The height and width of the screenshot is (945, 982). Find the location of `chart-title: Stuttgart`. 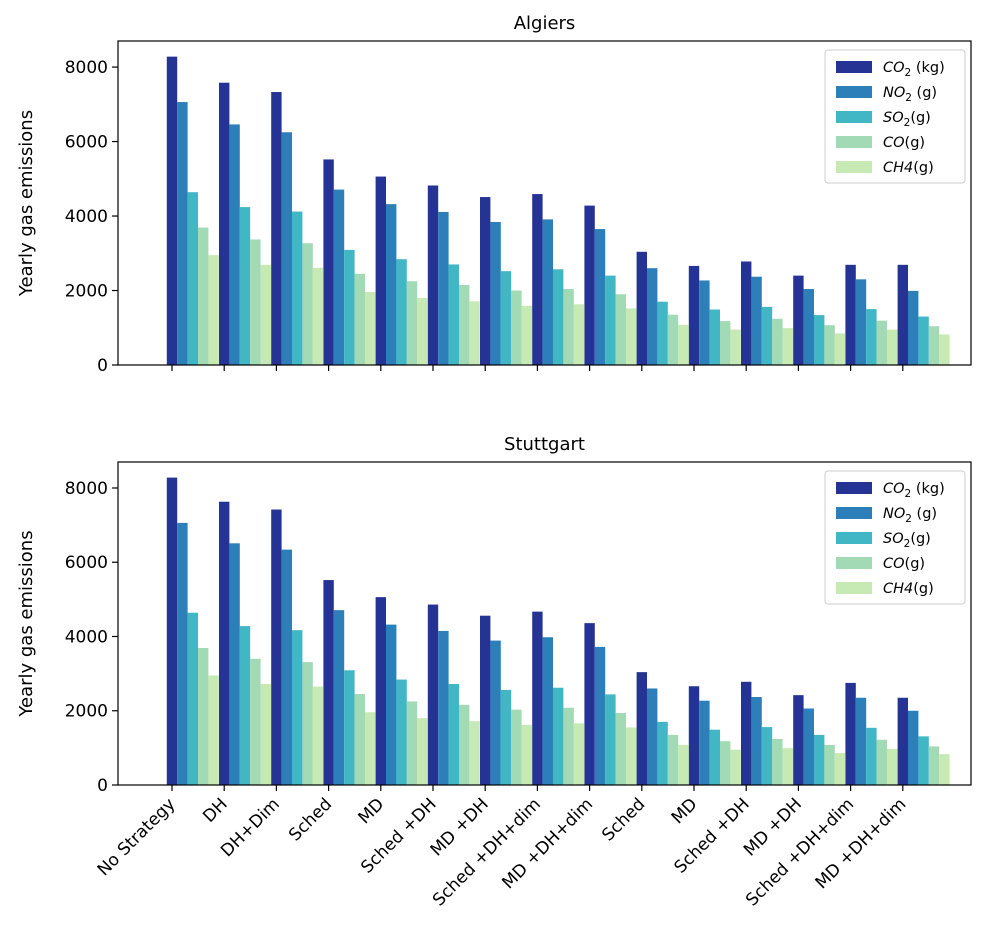

chart-title: Stuttgart is located at coordinates (544, 444).